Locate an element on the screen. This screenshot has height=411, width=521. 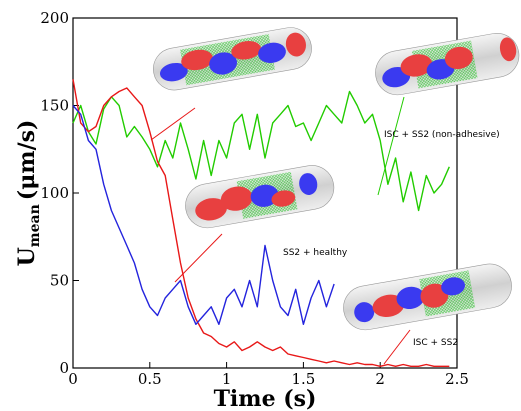
x-axis-title: Time (s) is located at coordinates (265, 398).